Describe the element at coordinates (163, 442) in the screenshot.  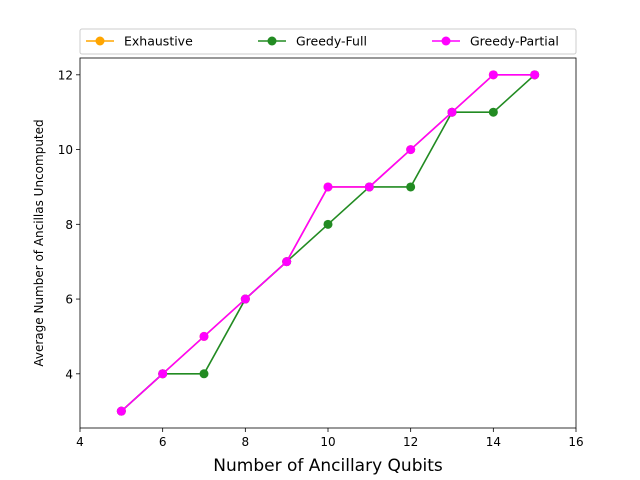
I see `x-tick-label: 6` at that location.